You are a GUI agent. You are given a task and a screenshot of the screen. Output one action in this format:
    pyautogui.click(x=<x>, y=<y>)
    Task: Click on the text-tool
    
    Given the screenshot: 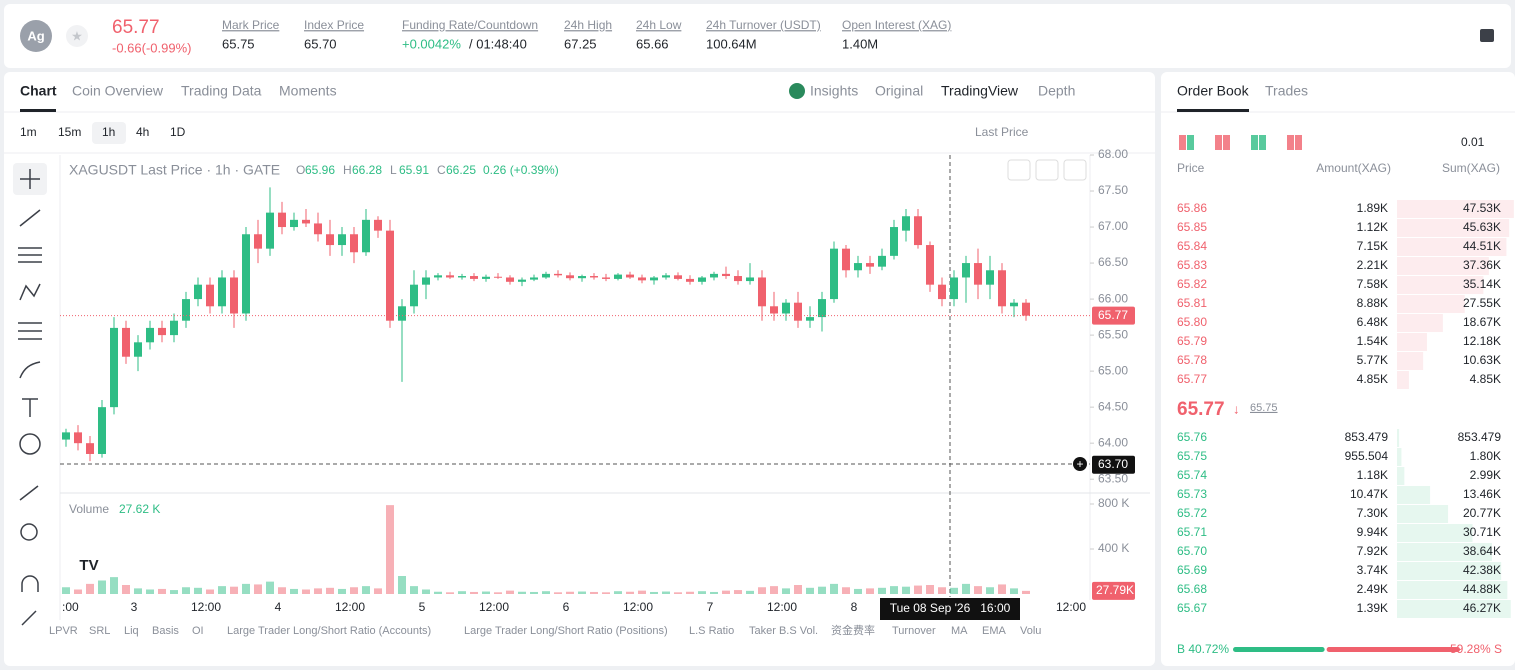 What is the action you would take?
    pyautogui.click(x=30, y=407)
    